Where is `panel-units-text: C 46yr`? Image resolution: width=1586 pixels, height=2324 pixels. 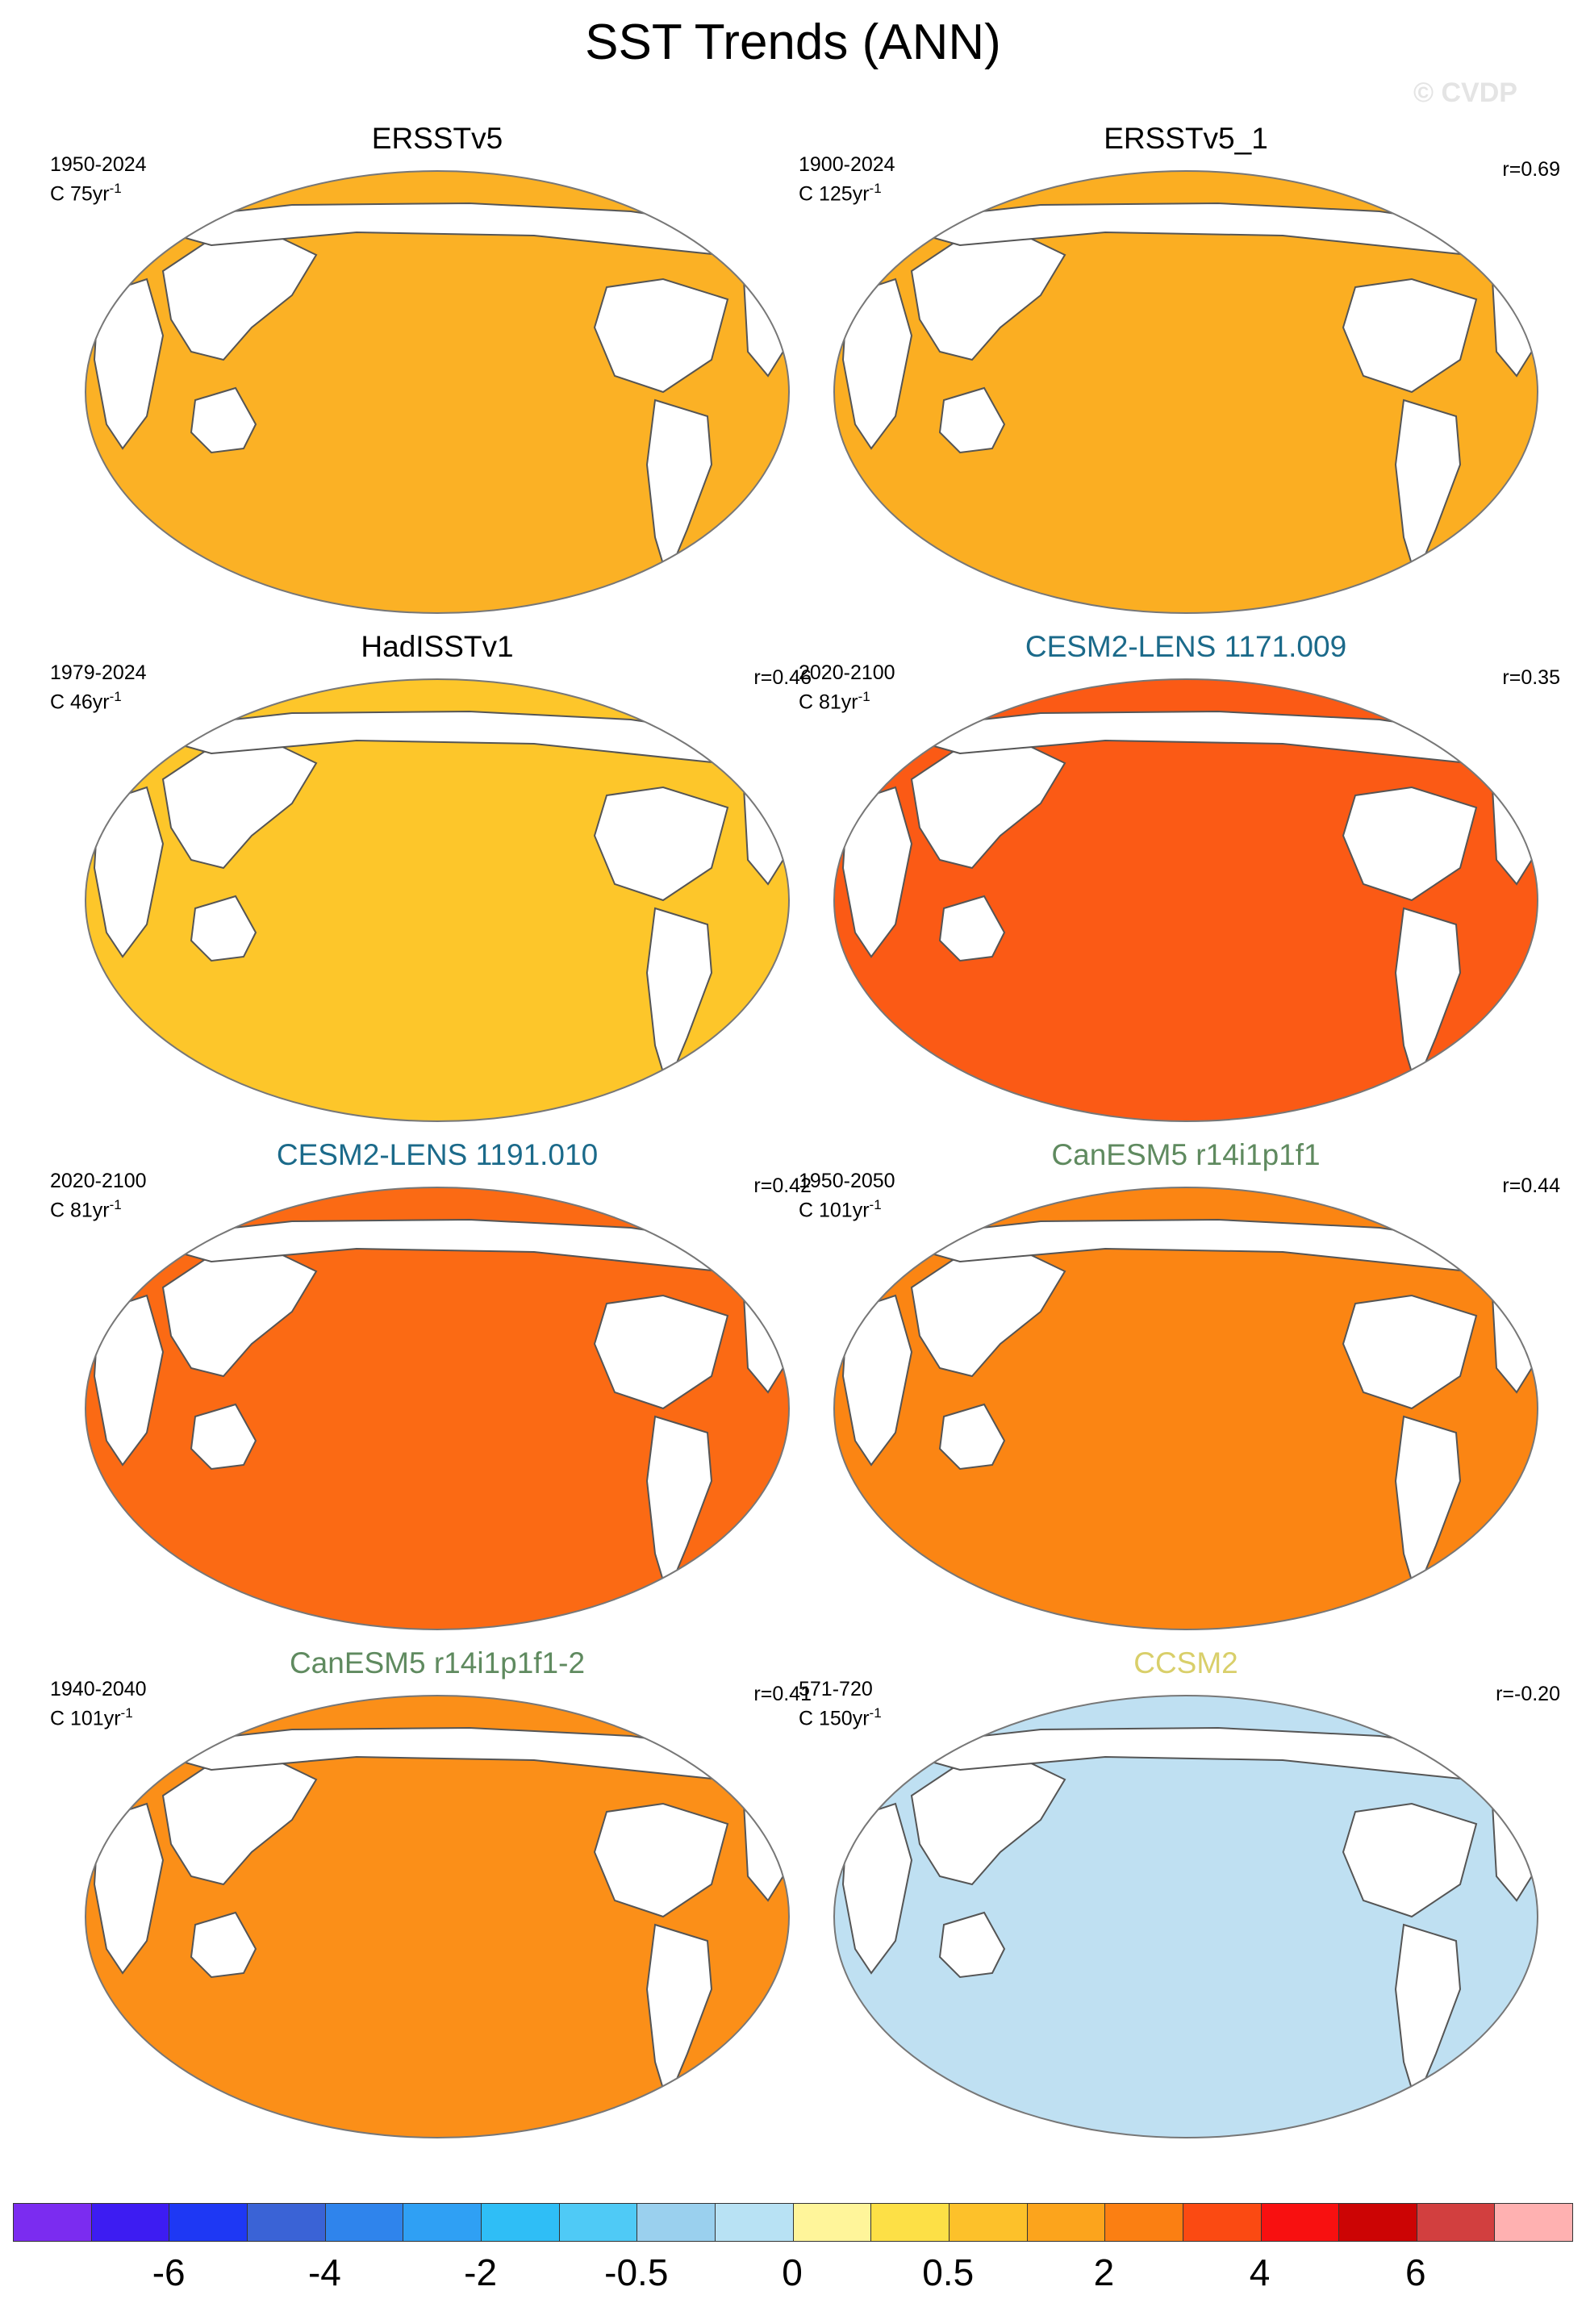
panel-units-text: C 46yr is located at coordinates (80, 702).